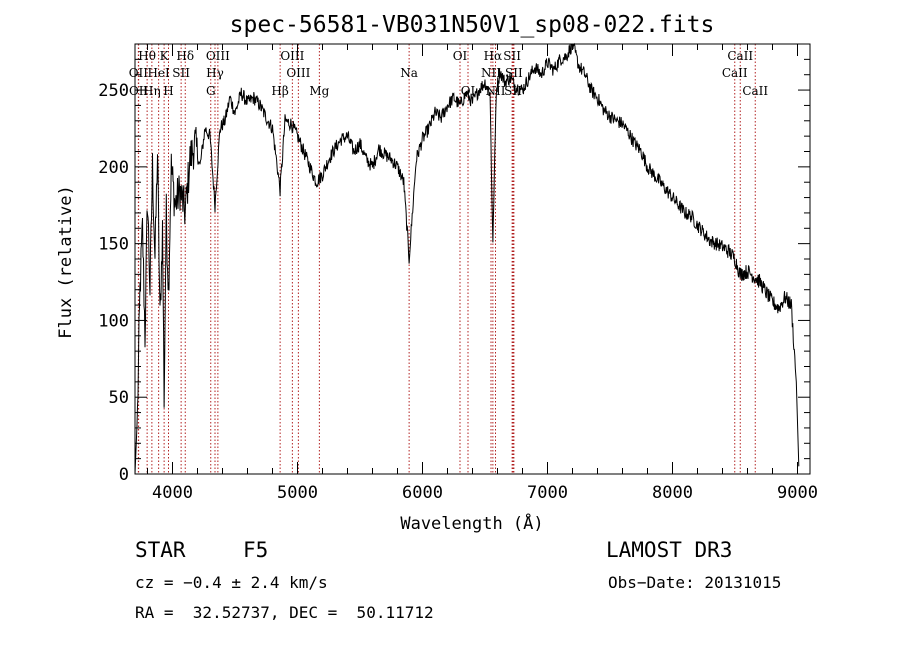  What do you see at coordinates (152, 91) in the screenshot?
I see `spectral-line-label: Hη` at bounding box center [152, 91].